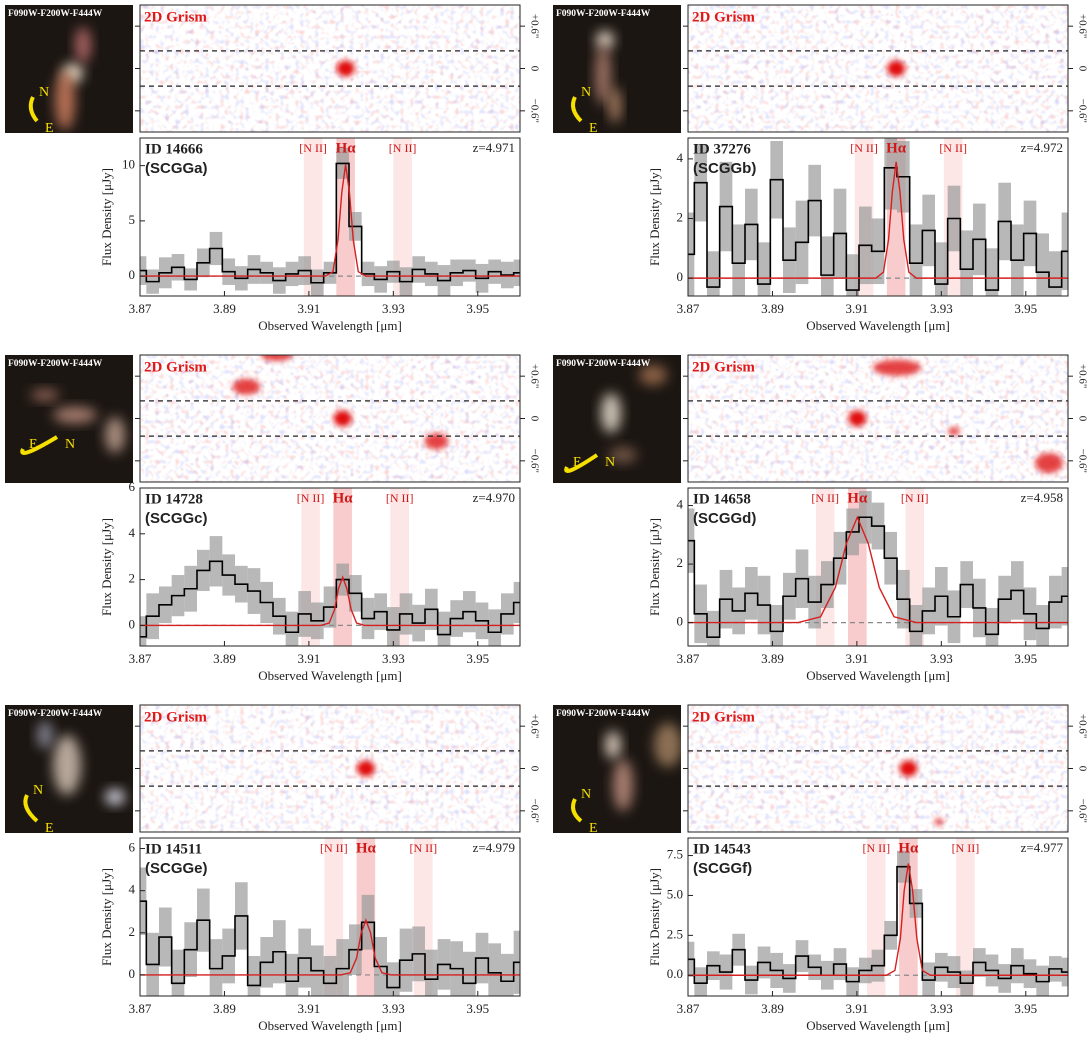 The width and height of the screenshot is (1088, 1043). Describe the element at coordinates (675, 933) in the screenshot. I see `y-tick-label: 2.5` at that location.